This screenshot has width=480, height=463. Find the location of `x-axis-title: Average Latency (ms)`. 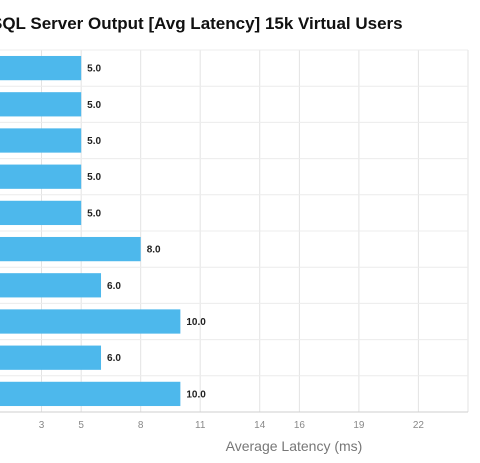

x-axis-title: Average Latency (ms) is located at coordinates (294, 446).